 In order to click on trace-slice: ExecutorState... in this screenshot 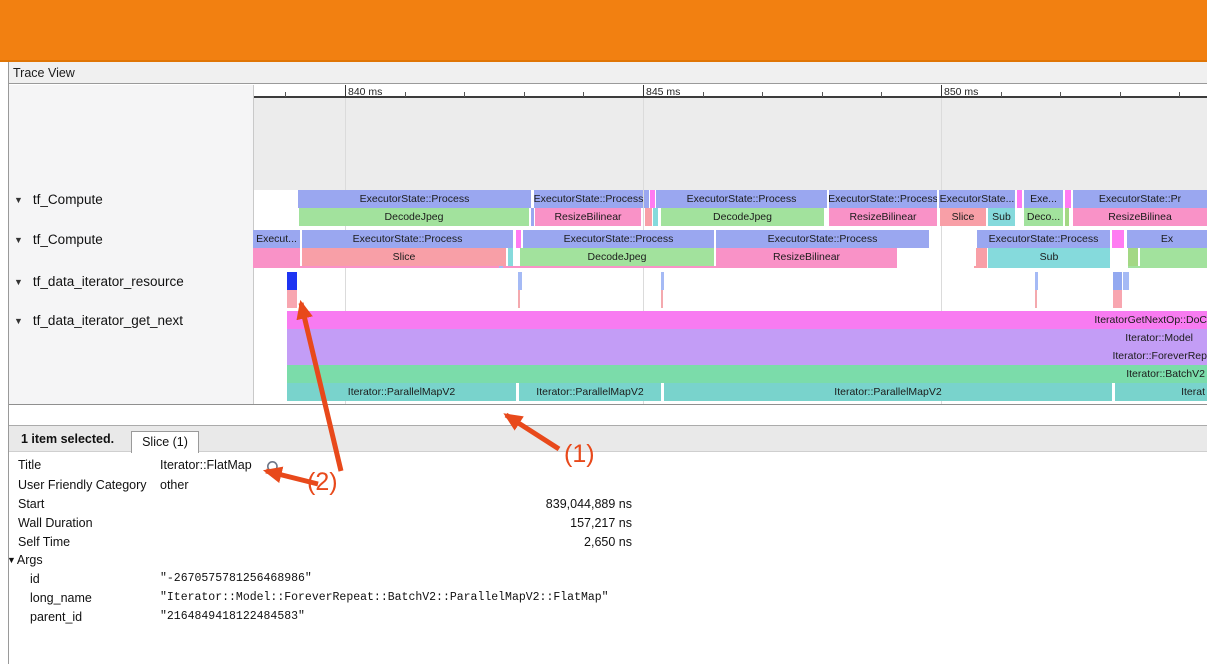, I will do `click(977, 199)`.